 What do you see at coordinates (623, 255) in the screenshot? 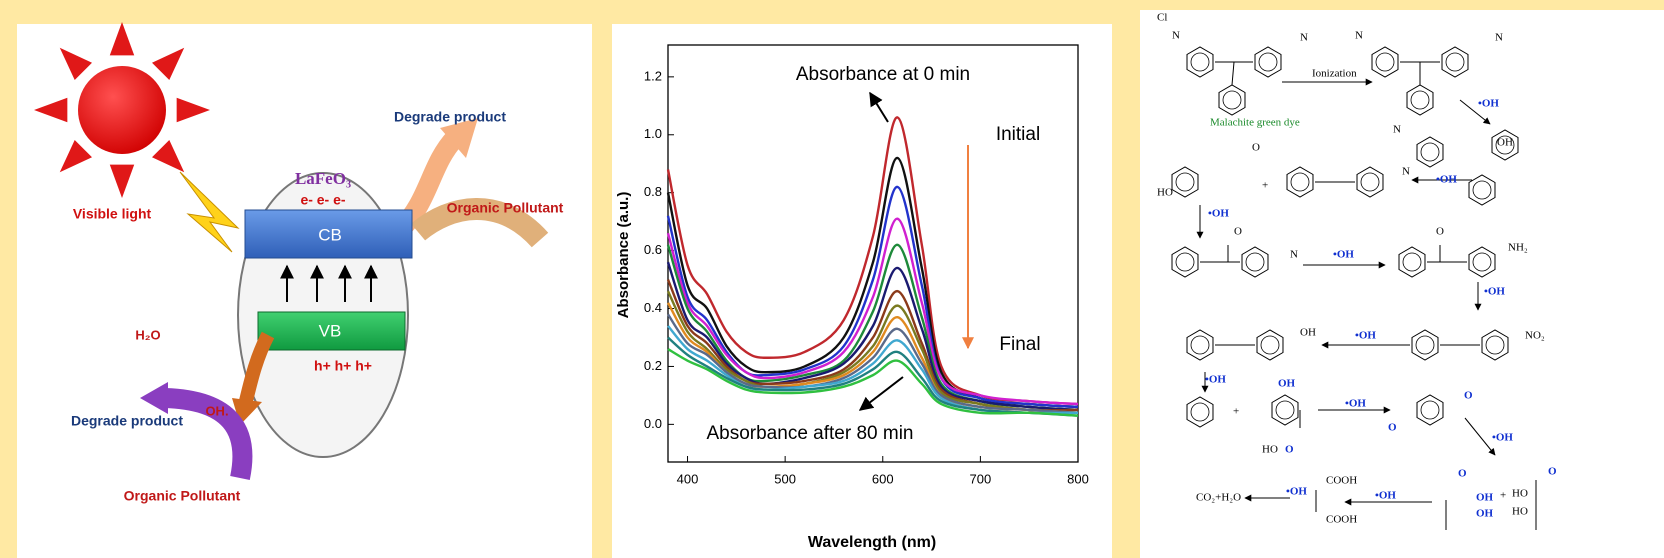
I see `y-axis-label: Absorbance (a.u.)` at bounding box center [623, 255].